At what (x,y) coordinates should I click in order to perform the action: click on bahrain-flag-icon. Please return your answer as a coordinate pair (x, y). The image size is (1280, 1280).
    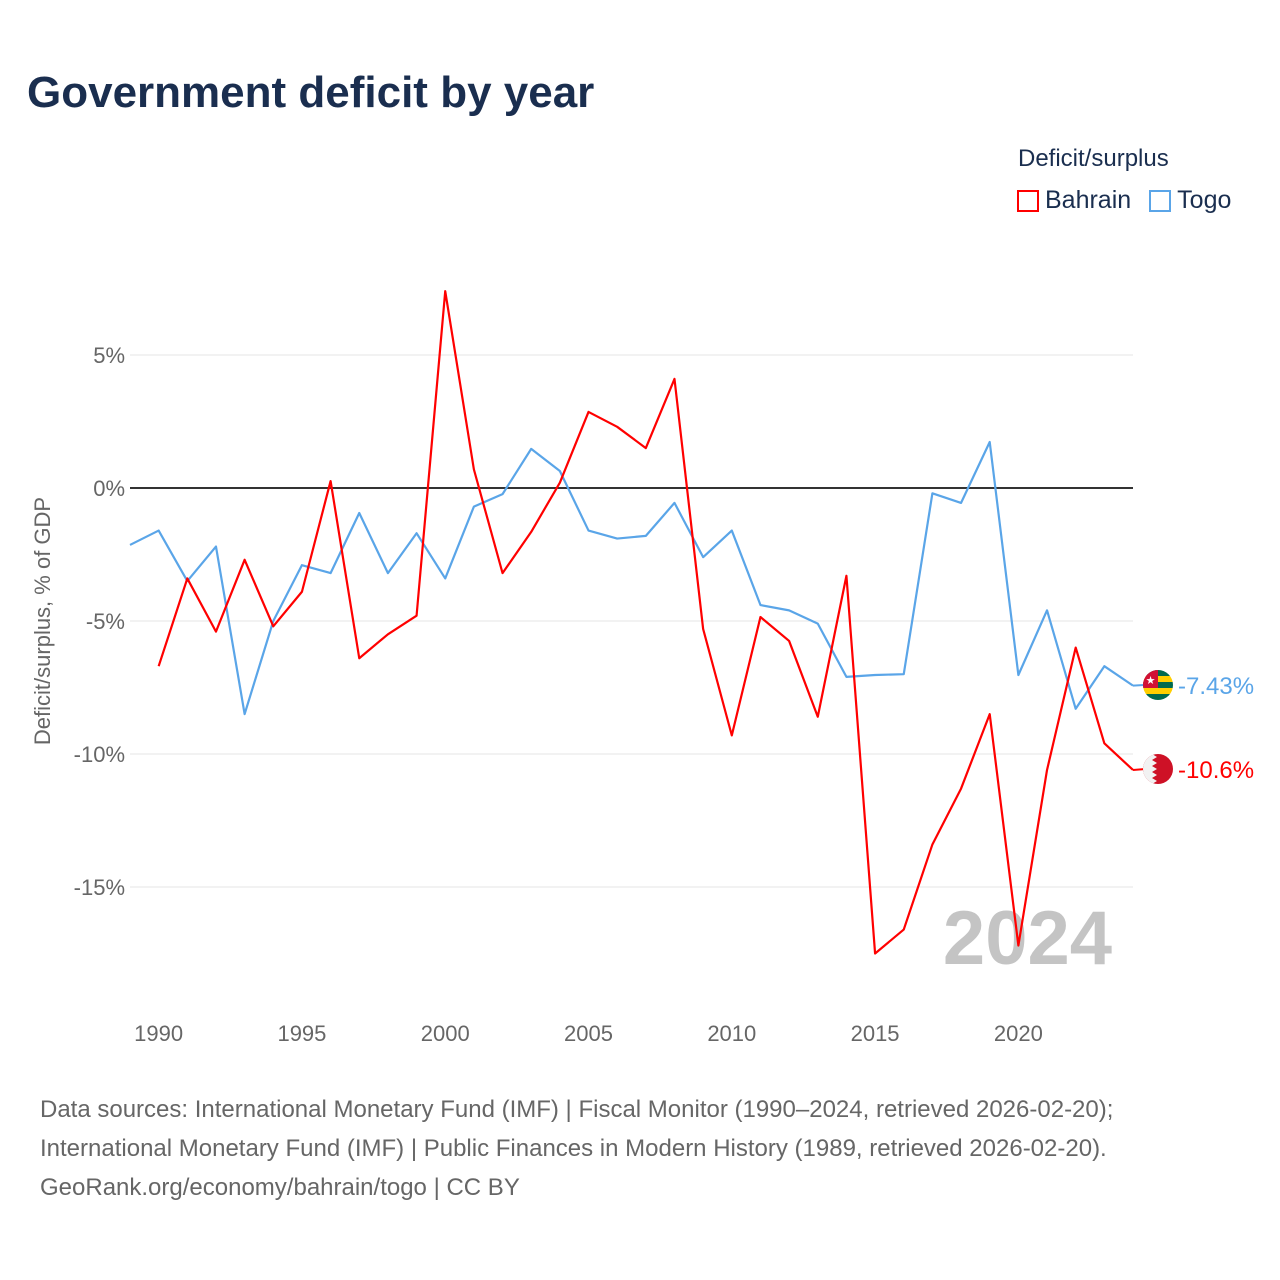
    Looking at the image, I should click on (1158, 769).